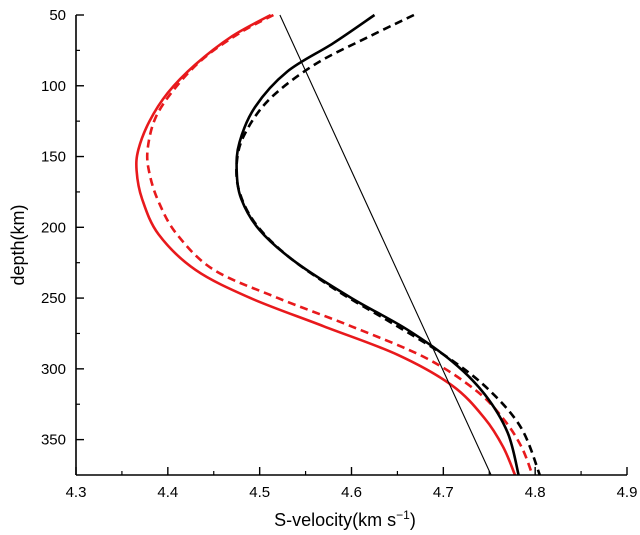 The width and height of the screenshot is (640, 535). What do you see at coordinates (53, 440) in the screenshot?
I see `y-tick-label: 350` at bounding box center [53, 440].